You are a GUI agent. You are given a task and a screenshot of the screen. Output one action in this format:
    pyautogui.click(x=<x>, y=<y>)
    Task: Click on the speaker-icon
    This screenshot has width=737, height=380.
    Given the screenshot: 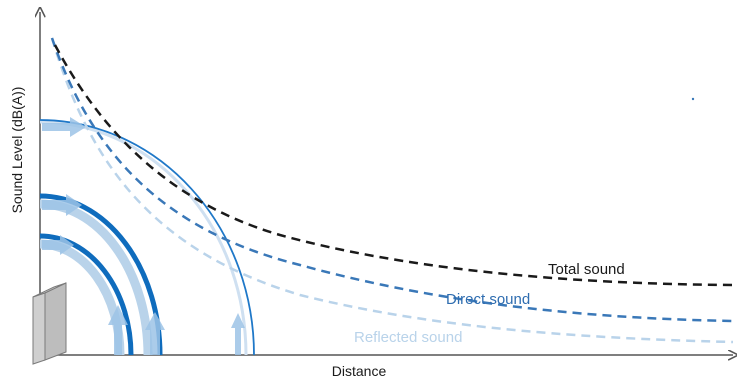 What is the action you would take?
    pyautogui.click(x=49, y=323)
    